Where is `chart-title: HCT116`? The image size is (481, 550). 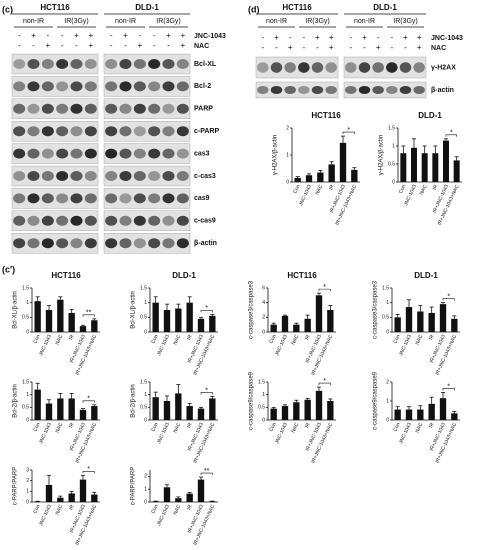
chart-title: HCT116 is located at coordinates (66, 275).